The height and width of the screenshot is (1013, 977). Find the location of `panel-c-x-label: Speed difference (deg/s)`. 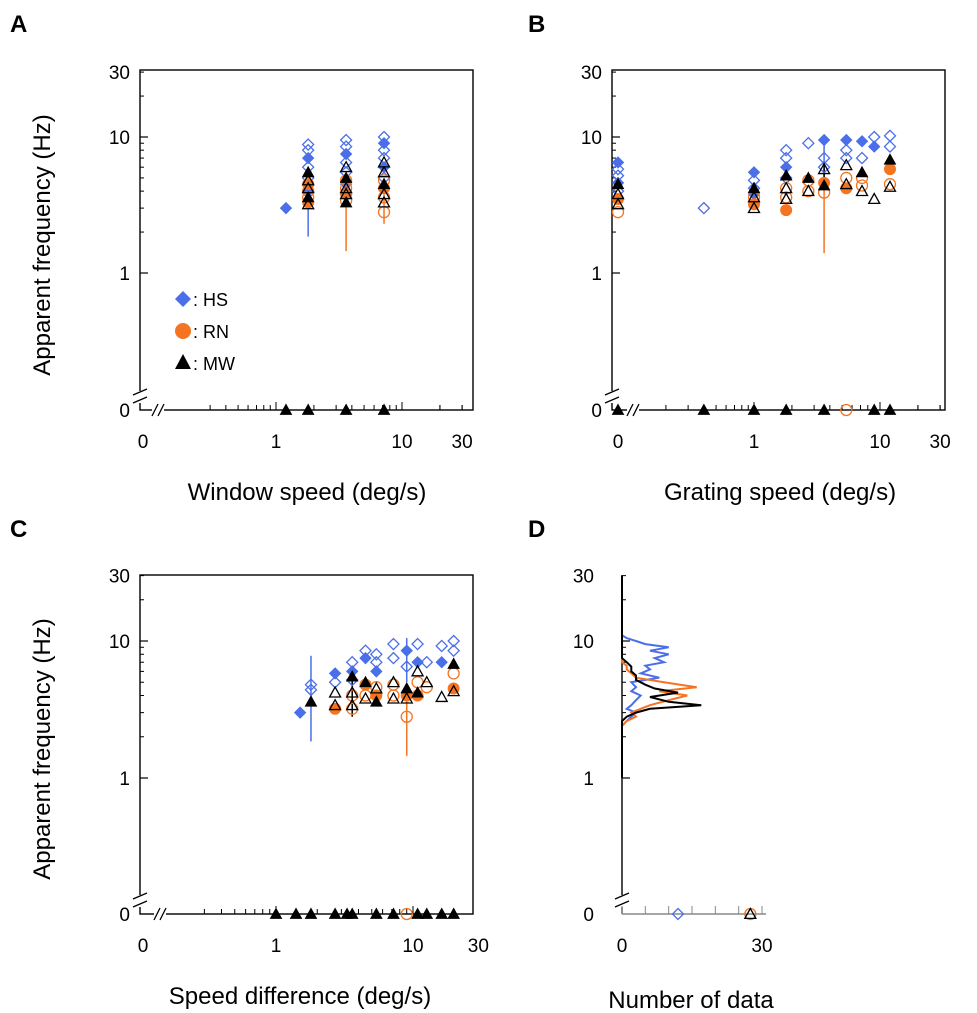

panel-c-x-label: Speed difference (deg/s) is located at coordinates (300, 996).